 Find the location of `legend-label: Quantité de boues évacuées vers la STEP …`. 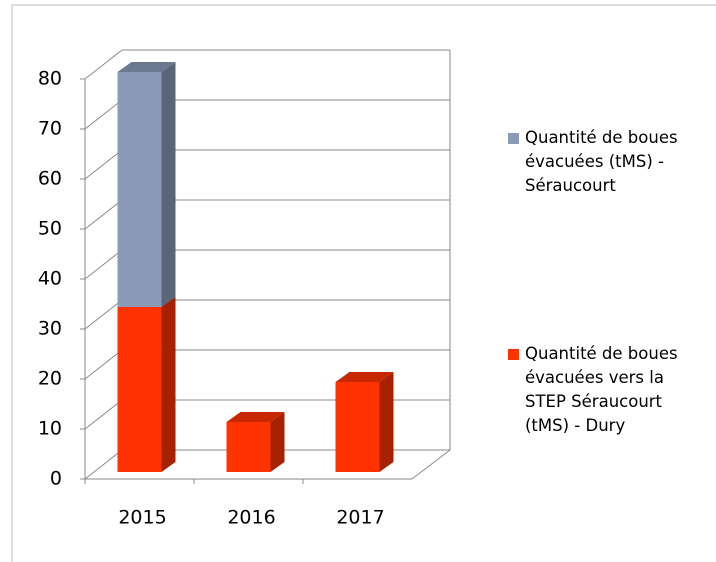

legend-label: Quantité de boues évacuées vers la STEP … is located at coordinates (601, 389).